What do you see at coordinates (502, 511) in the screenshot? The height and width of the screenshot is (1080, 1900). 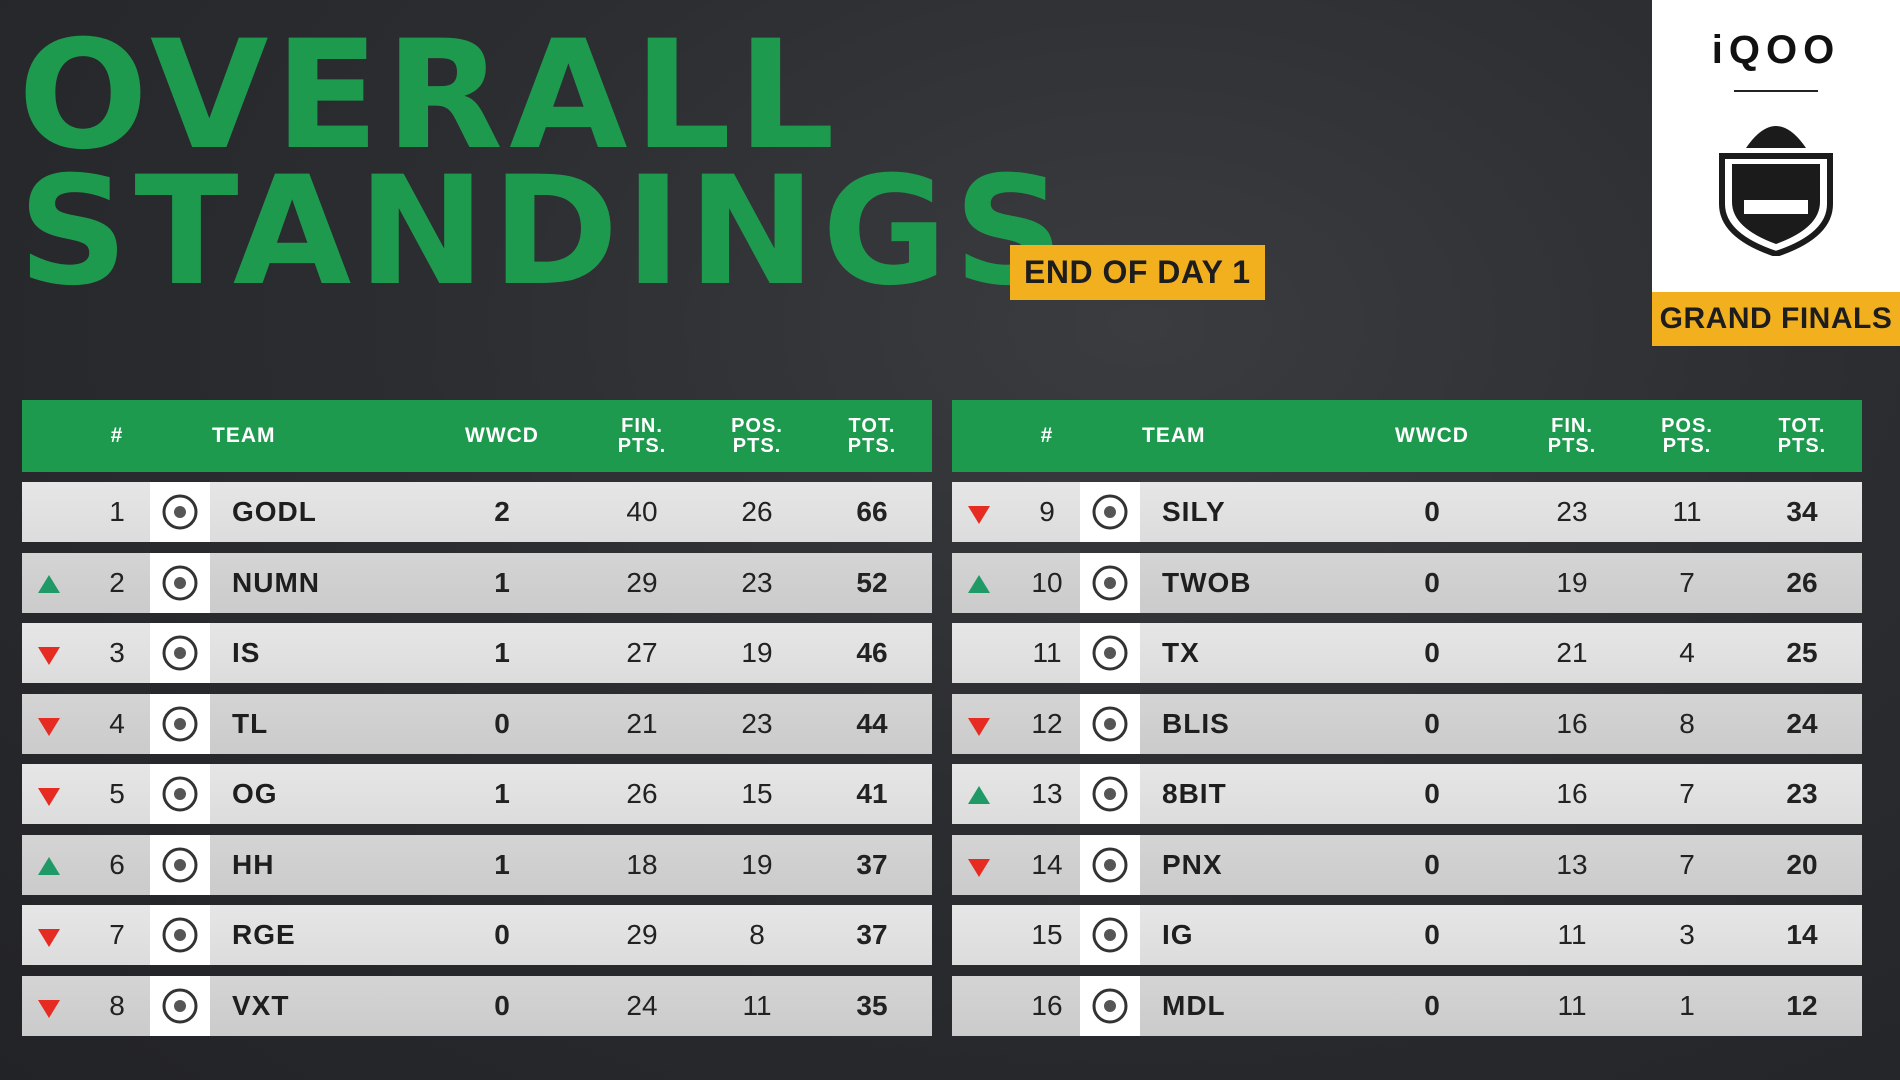 I see `wwcd-cell: 2` at bounding box center [502, 511].